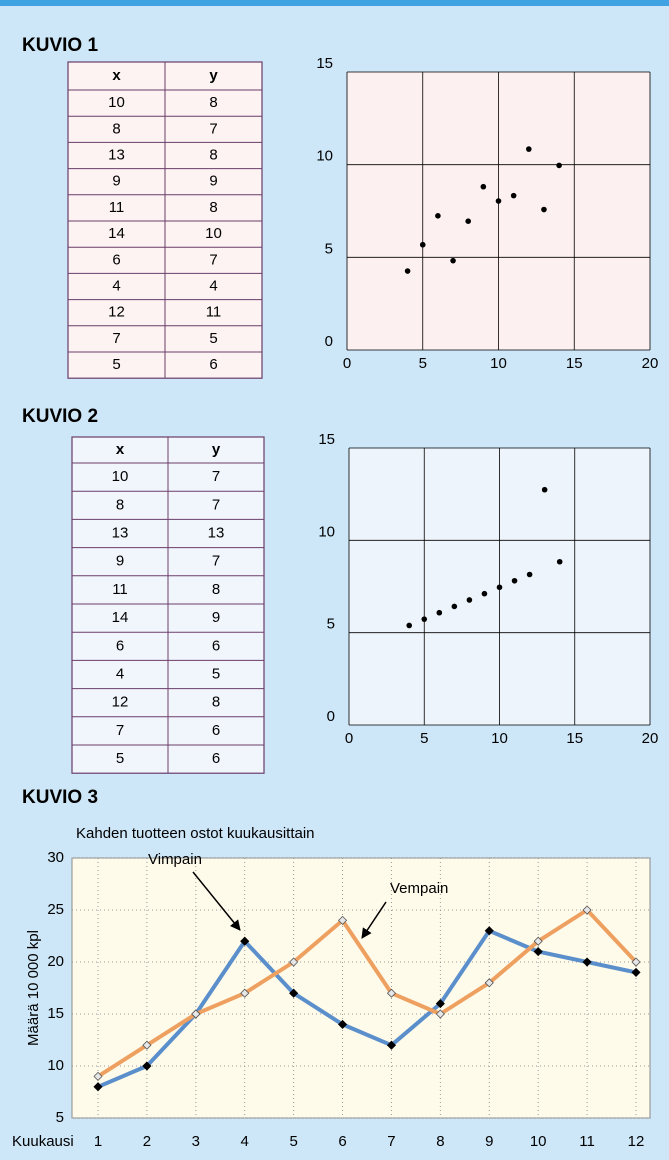 Image resolution: width=669 pixels, height=1160 pixels. I want to click on table-header: y, so click(216, 449).